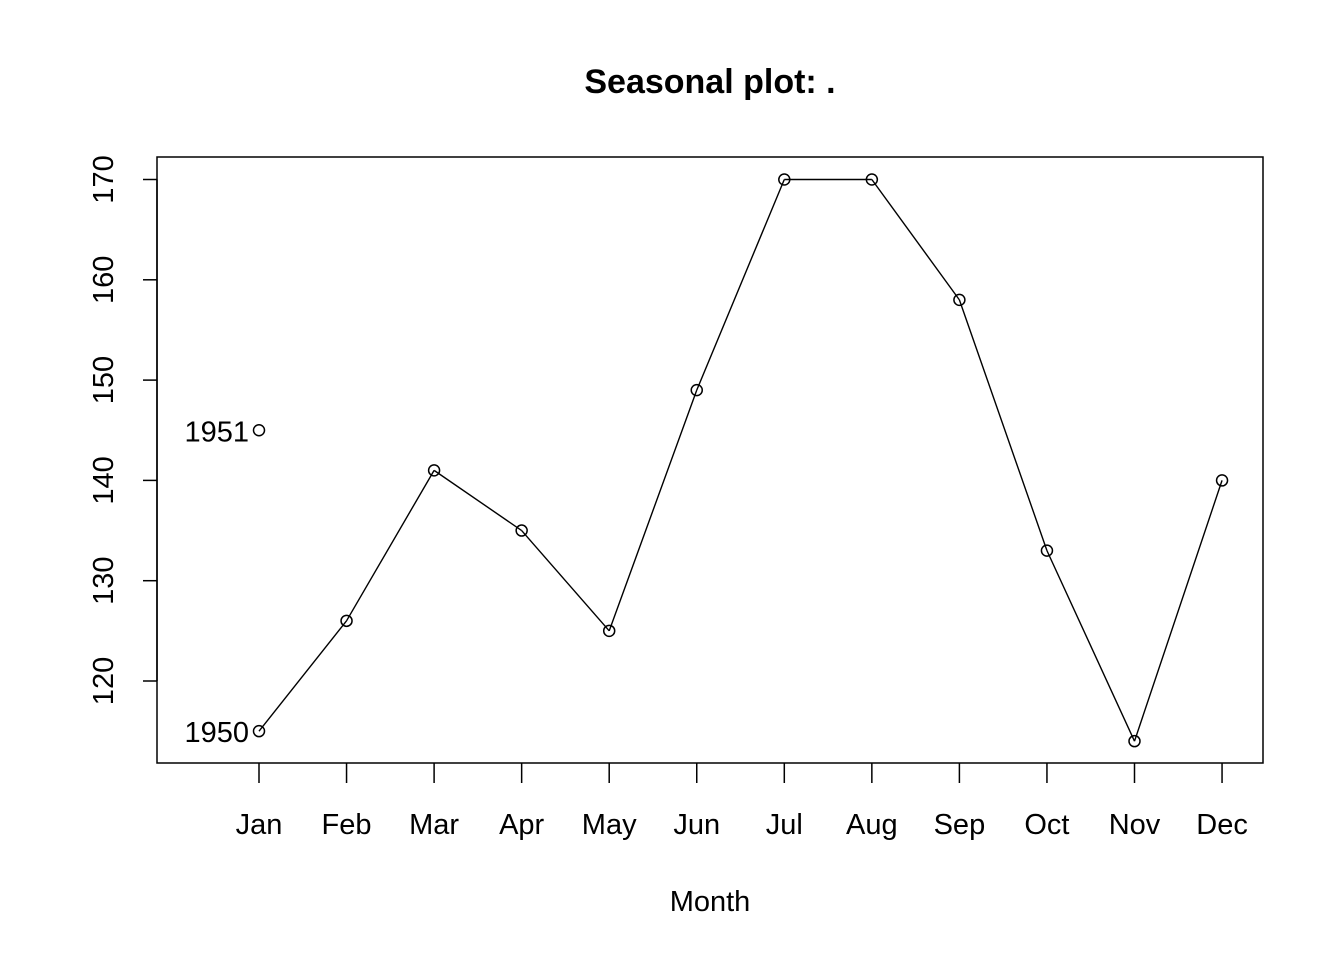 This screenshot has height=960, width=1344. What do you see at coordinates (710, 902) in the screenshot?
I see `x-axis-label: Month` at bounding box center [710, 902].